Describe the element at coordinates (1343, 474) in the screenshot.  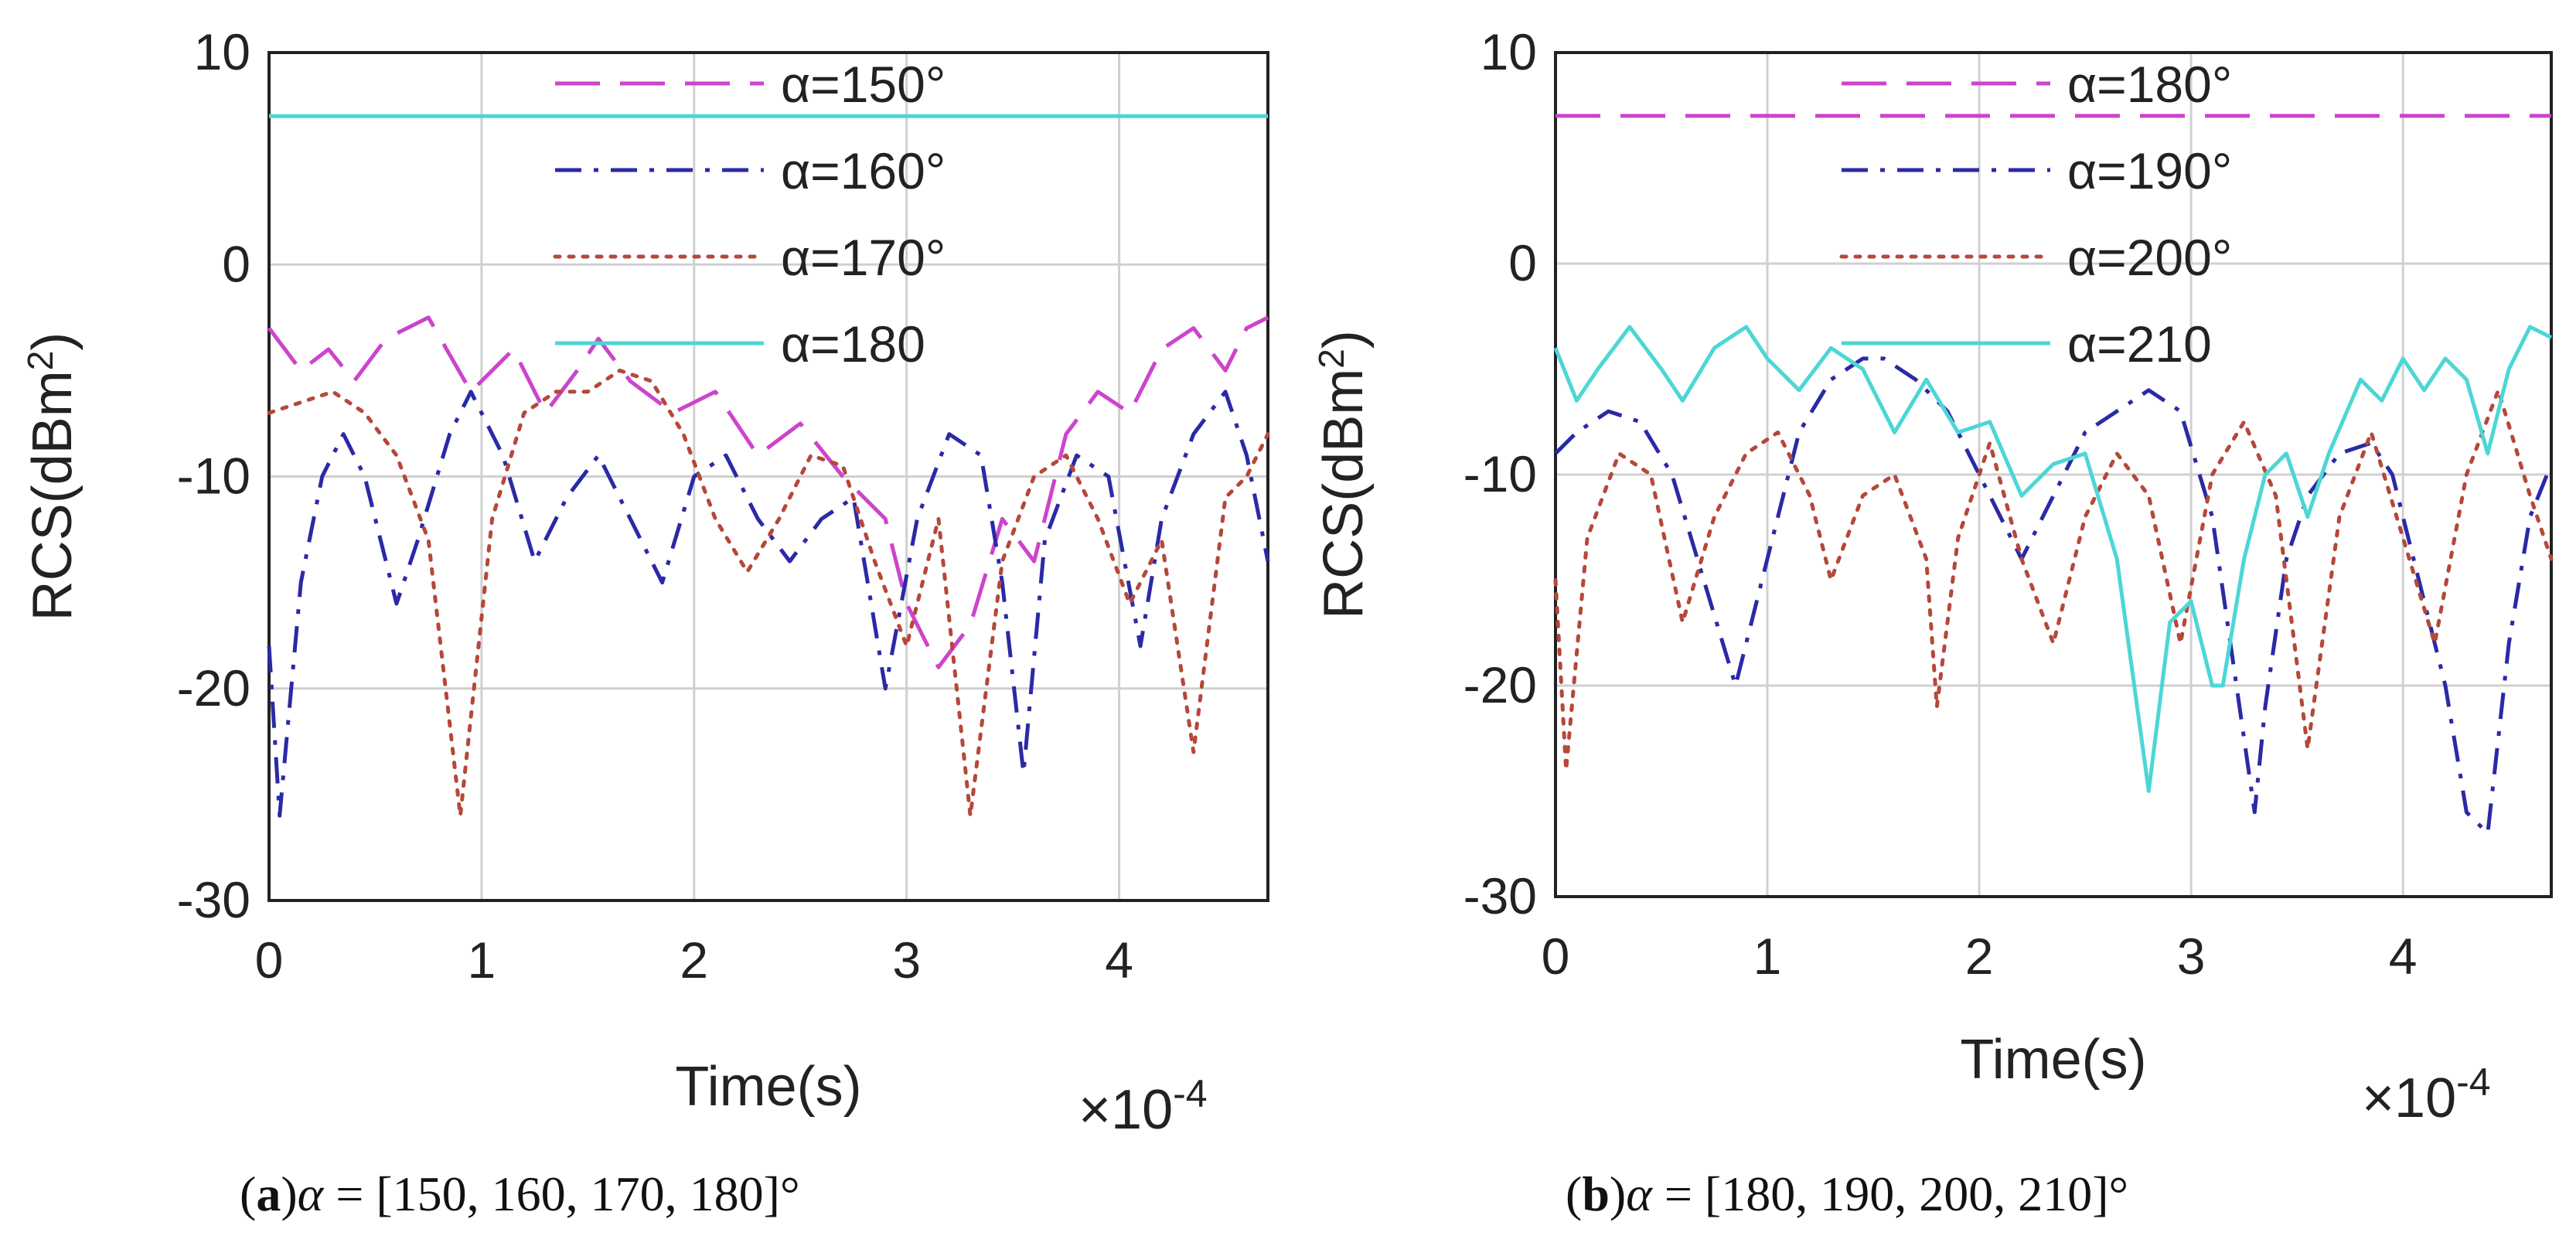
I see `y-axis-label-b: RCS(dBm2)` at that location.